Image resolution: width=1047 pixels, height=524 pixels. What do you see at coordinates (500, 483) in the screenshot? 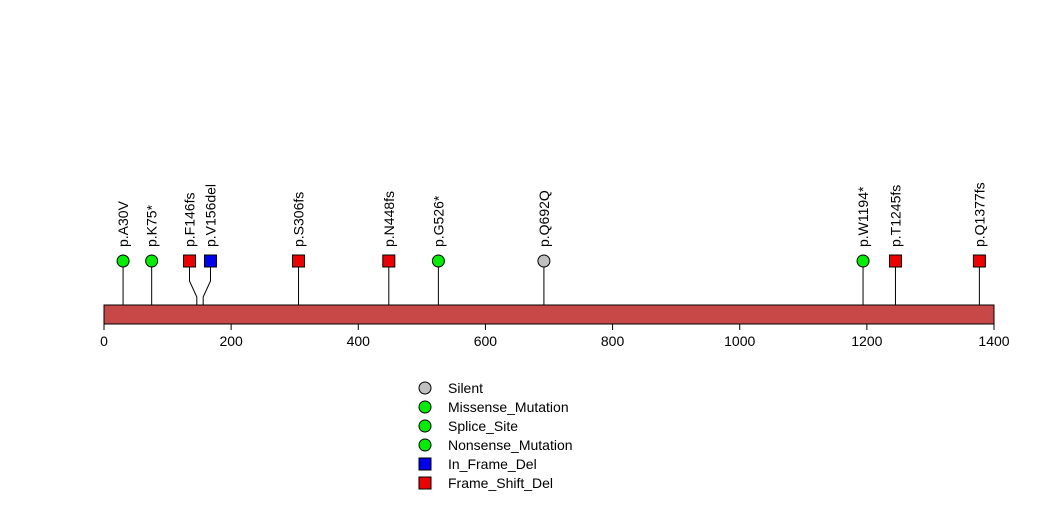
I see `legend-label: Frame_Shift_Del` at bounding box center [500, 483].